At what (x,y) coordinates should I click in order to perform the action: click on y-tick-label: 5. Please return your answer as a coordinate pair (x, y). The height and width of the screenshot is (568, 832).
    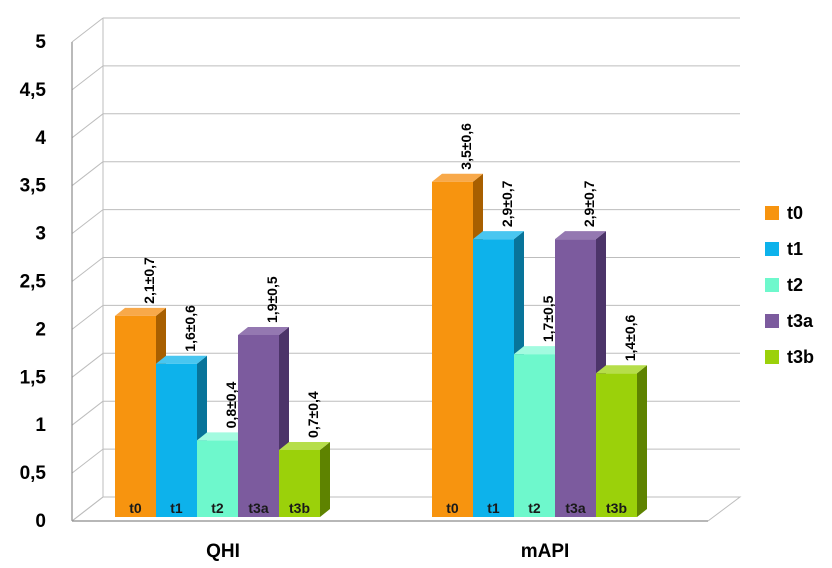
    Looking at the image, I should click on (40, 42).